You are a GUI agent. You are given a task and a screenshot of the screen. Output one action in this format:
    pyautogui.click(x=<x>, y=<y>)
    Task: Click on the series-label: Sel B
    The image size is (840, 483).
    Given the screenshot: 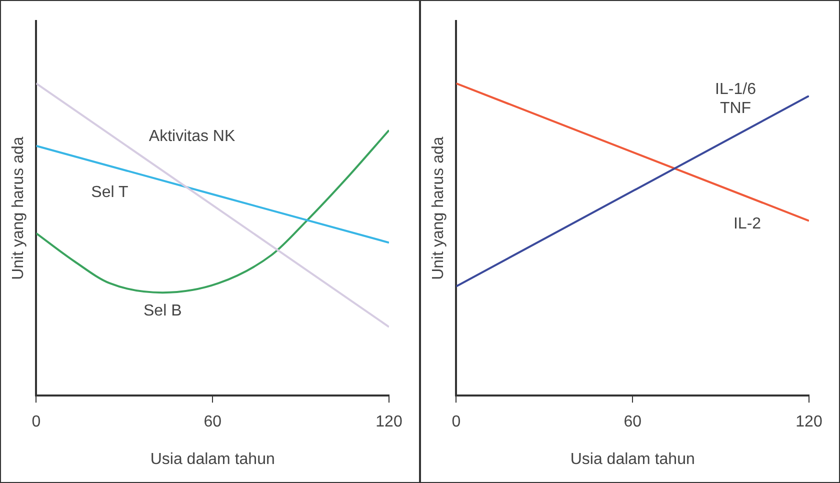 What is the action you would take?
    pyautogui.click(x=162, y=311)
    